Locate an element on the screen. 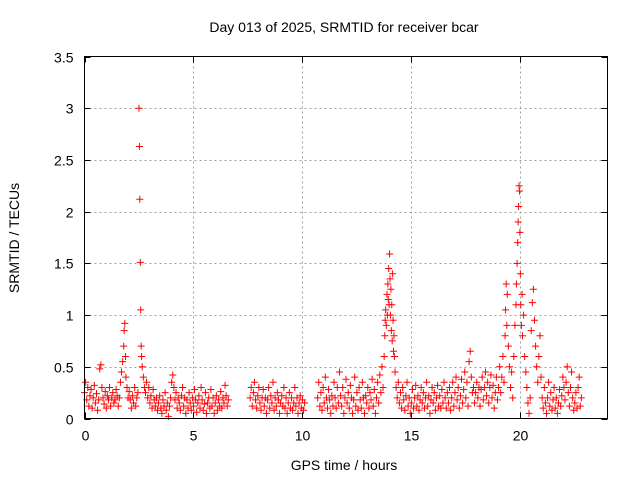 This screenshot has width=640, height=480. y-tick-label: 3 is located at coordinates (70, 109).